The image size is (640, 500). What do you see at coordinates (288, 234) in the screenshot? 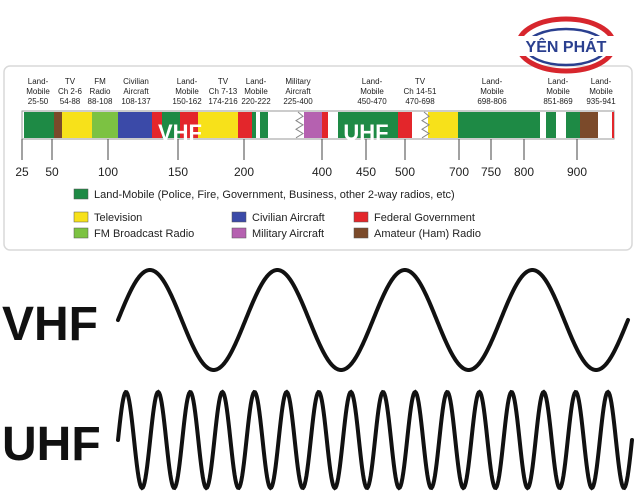
I see `legend-label: Military Aircraft` at bounding box center [288, 234].